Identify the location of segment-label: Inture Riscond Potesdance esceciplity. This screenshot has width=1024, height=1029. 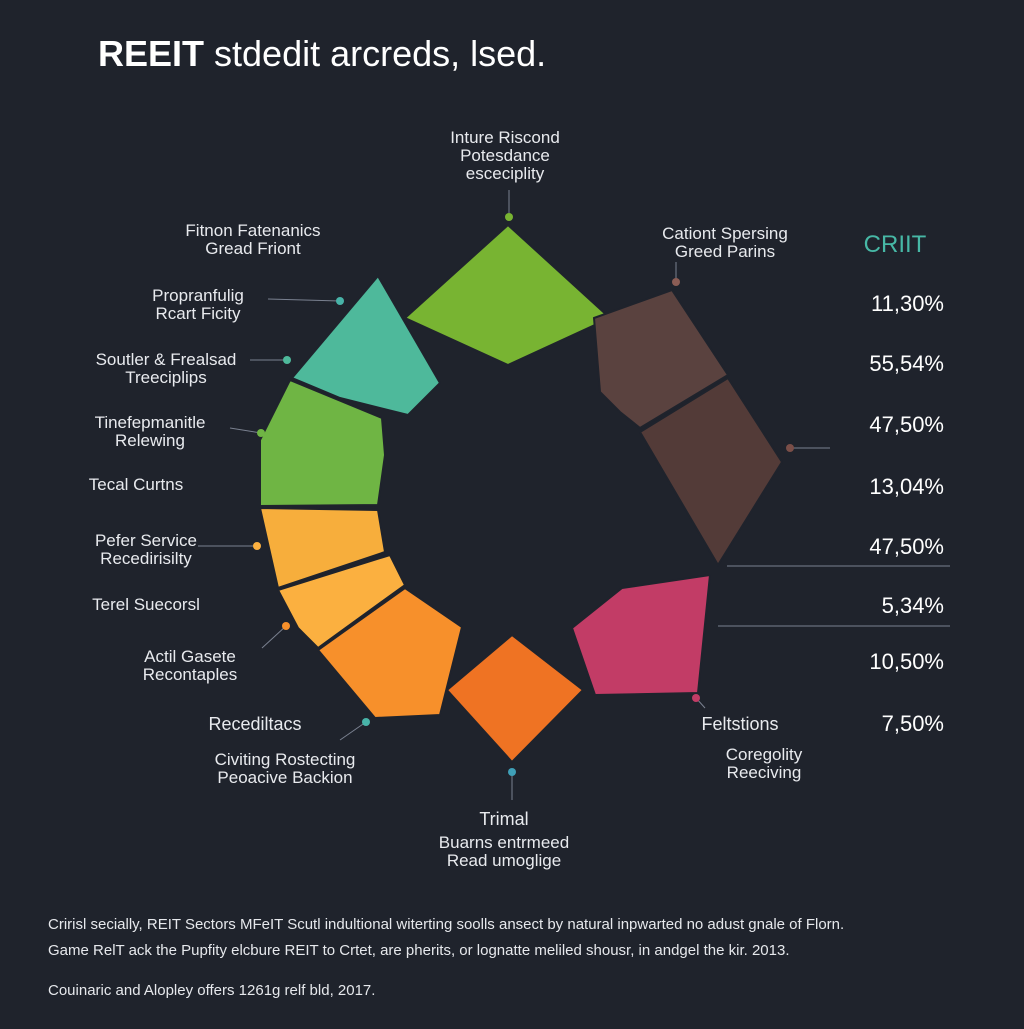
(505, 155).